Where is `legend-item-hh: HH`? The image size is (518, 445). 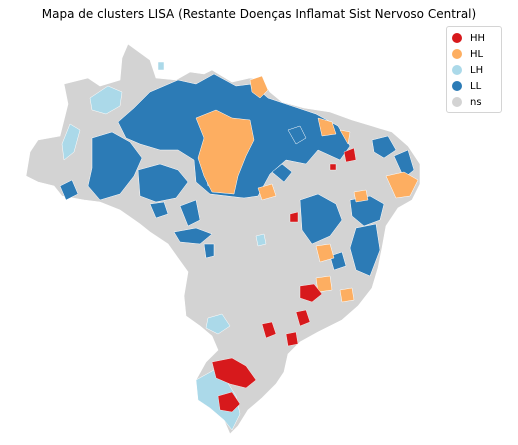 legend-item-hh: HH is located at coordinates (474, 38).